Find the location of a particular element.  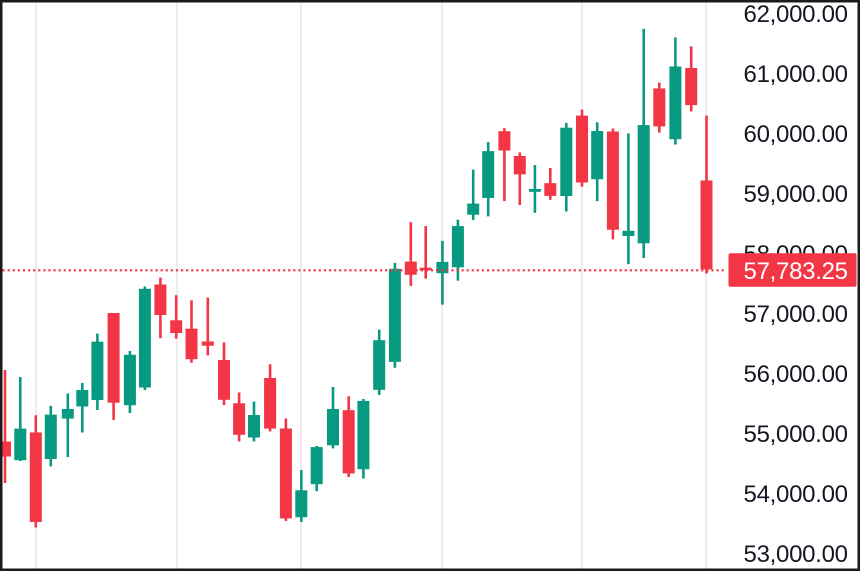

svg-text: 61,000.00 is located at coordinates (796, 74).